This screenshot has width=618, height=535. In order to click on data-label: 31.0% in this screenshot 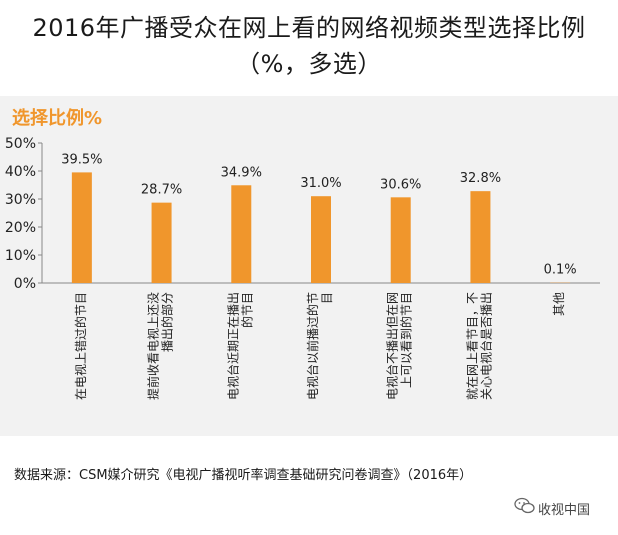, I will do `click(320, 183)`.